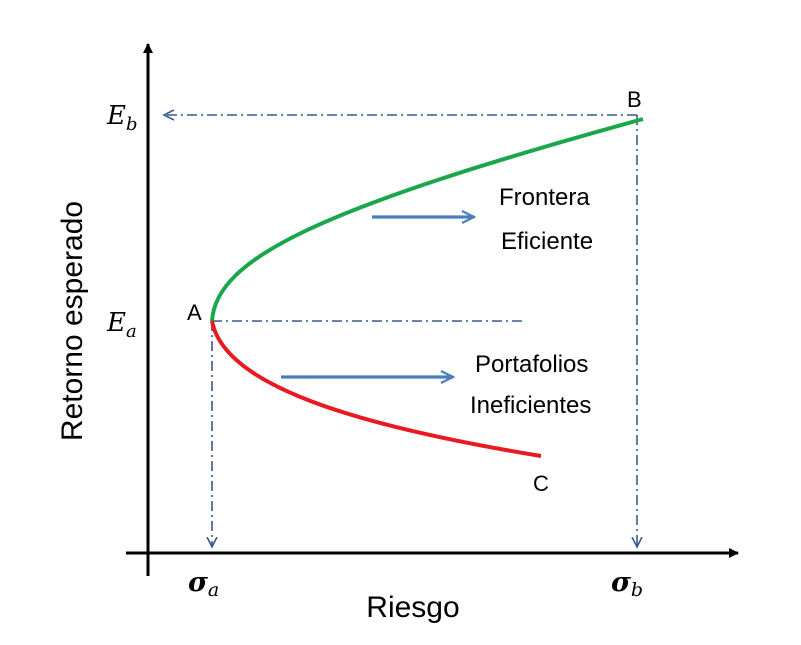  Describe the element at coordinates (547, 241) in the screenshot. I see `efficient-label-line2: Eficiente` at that location.